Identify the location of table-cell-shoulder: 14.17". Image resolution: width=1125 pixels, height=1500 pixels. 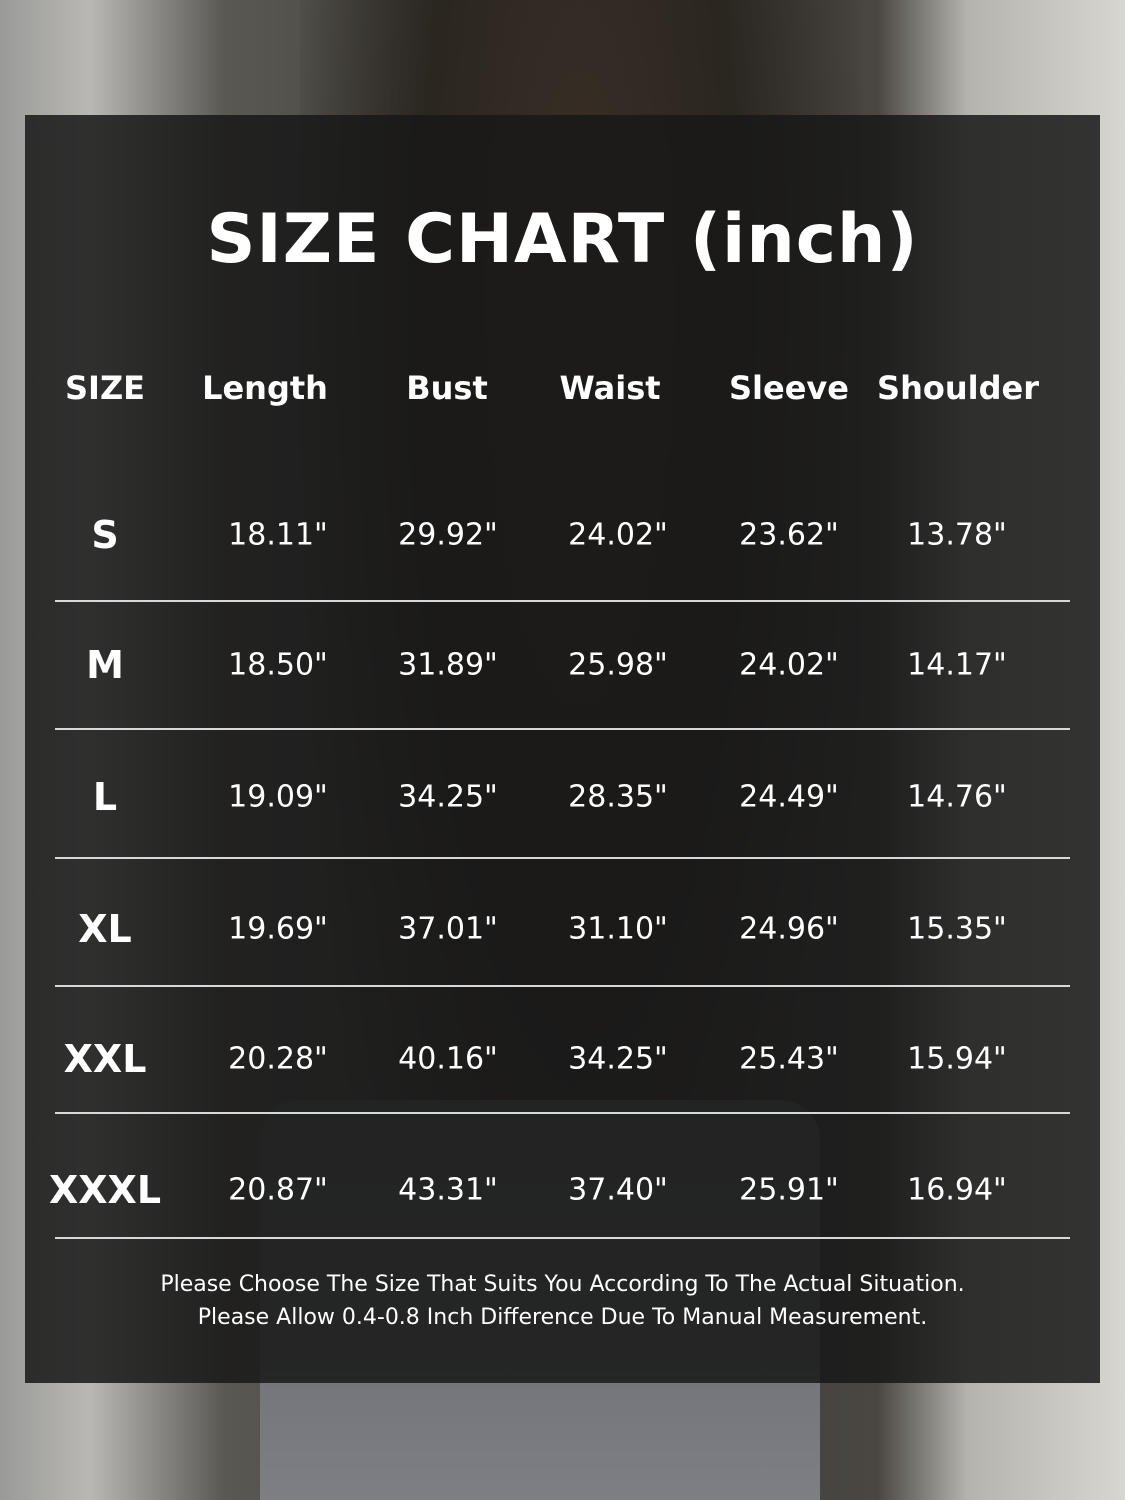
(957, 665).